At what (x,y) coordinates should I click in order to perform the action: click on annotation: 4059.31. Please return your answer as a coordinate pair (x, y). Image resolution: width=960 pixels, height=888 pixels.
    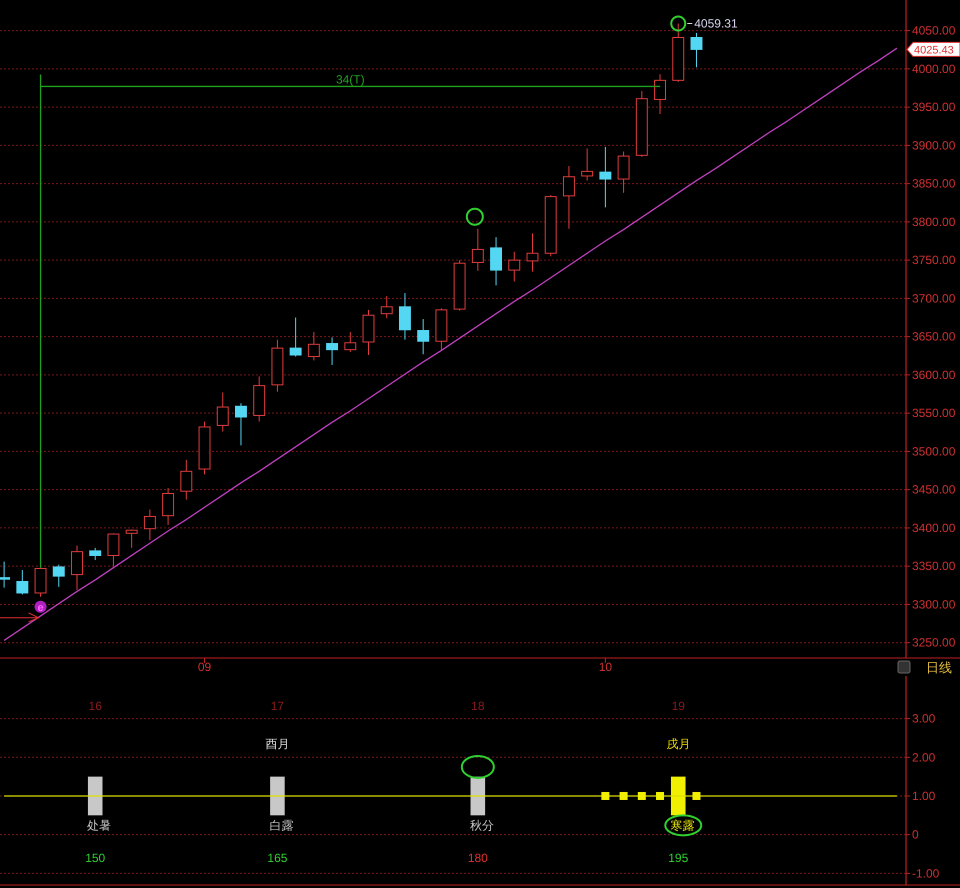
    Looking at the image, I should click on (716, 23).